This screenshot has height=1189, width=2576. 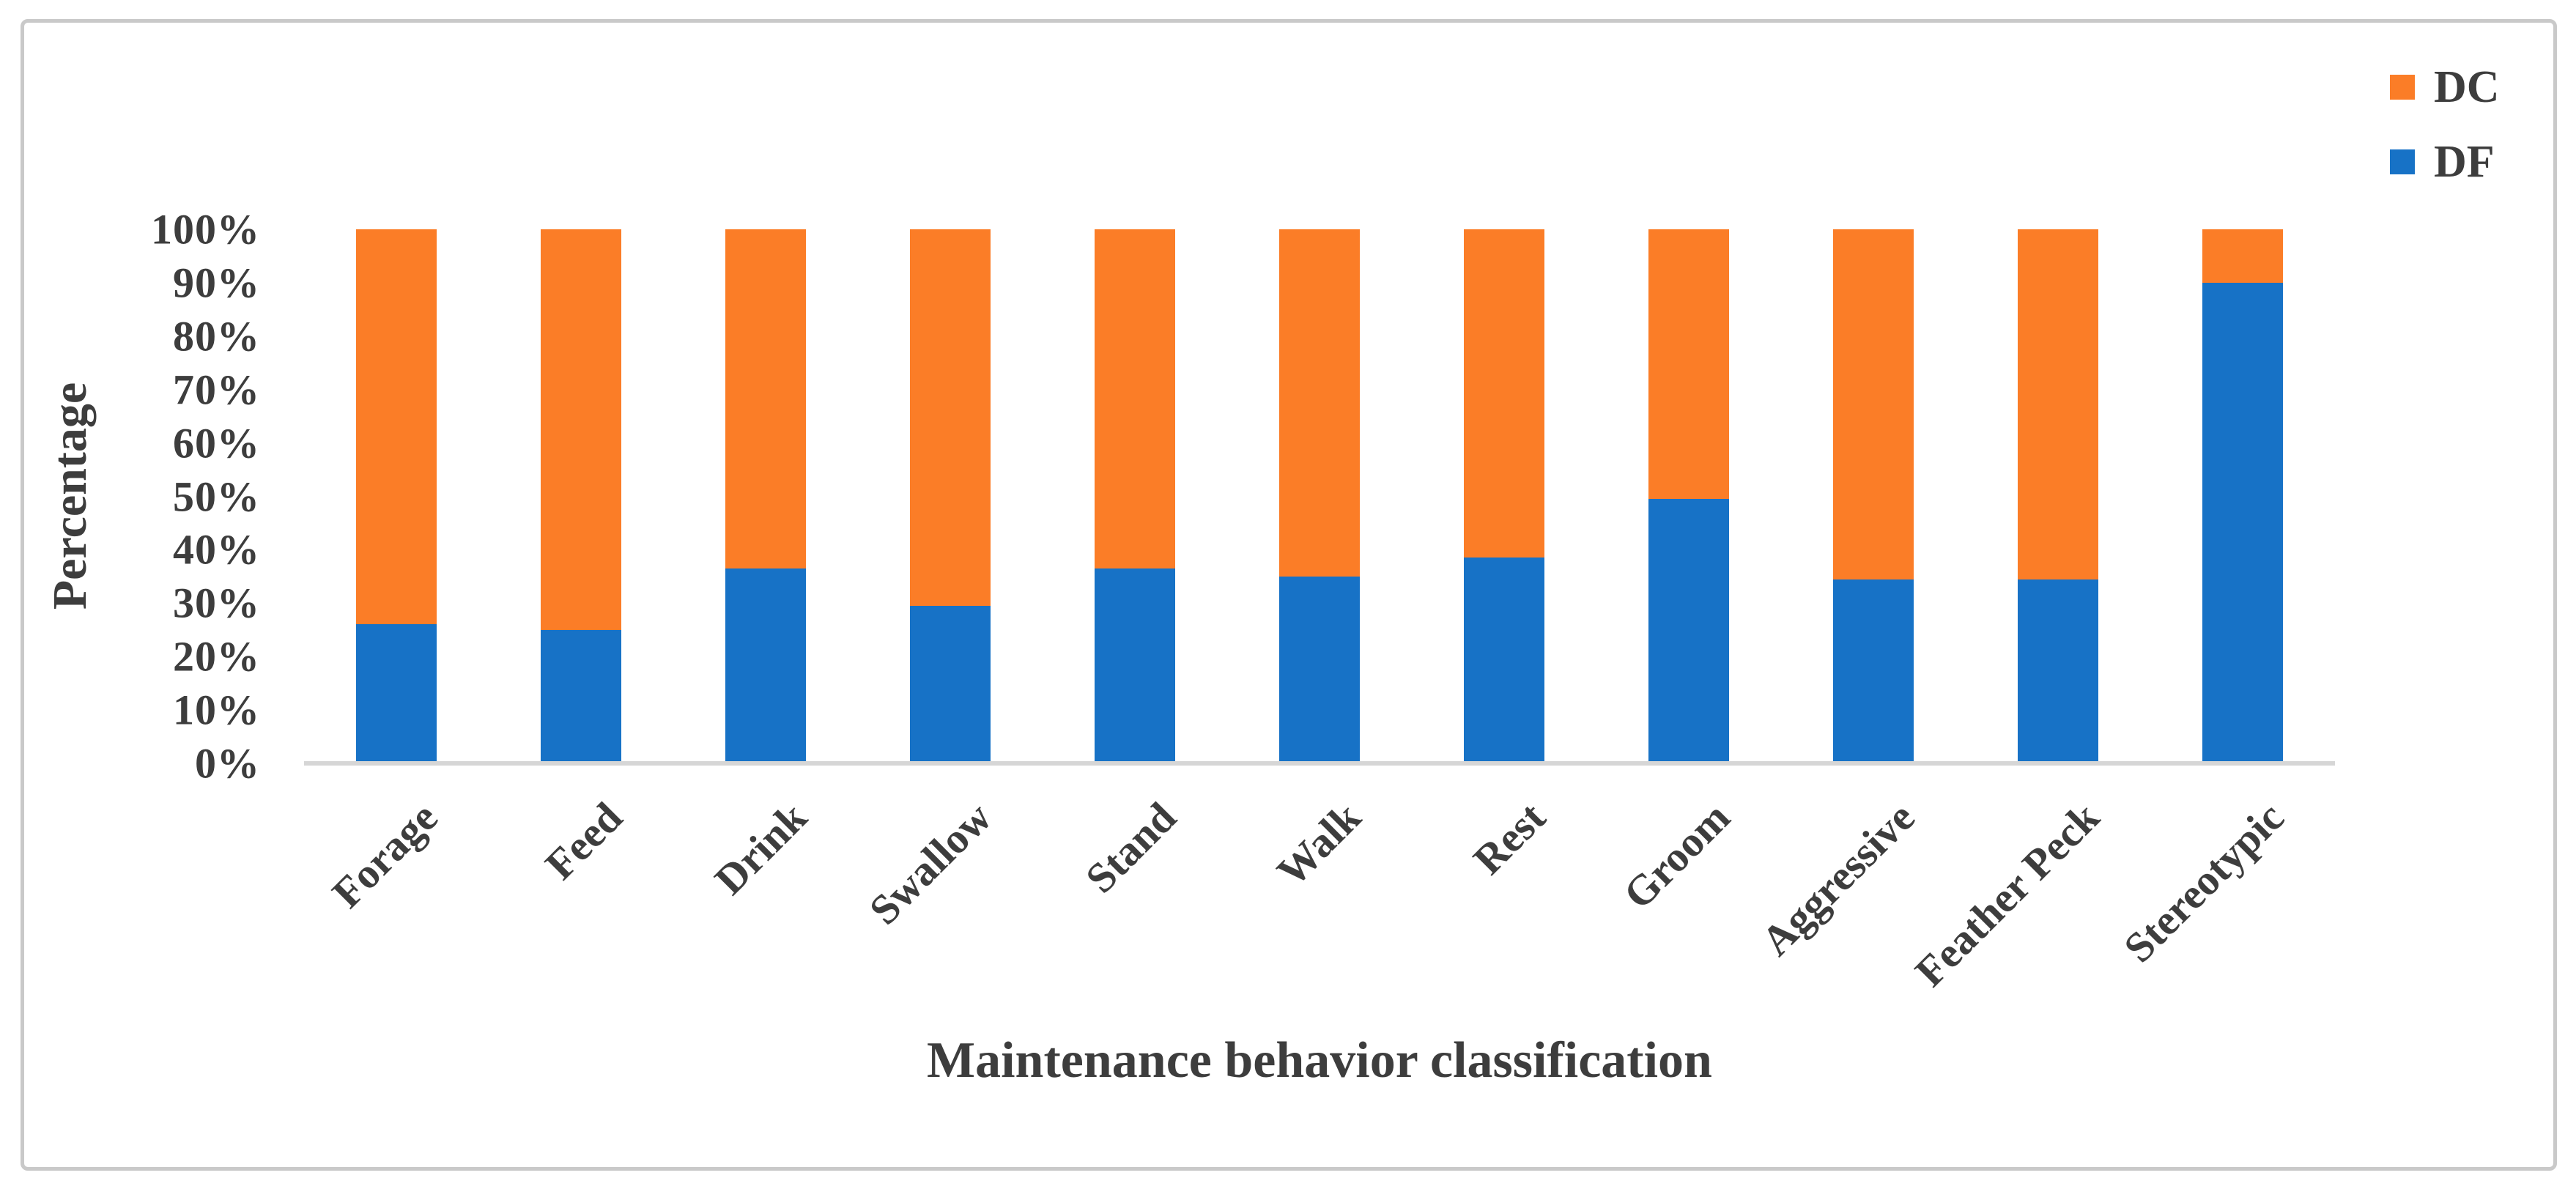 I want to click on bar-group-stereotypic, so click(x=2242, y=496).